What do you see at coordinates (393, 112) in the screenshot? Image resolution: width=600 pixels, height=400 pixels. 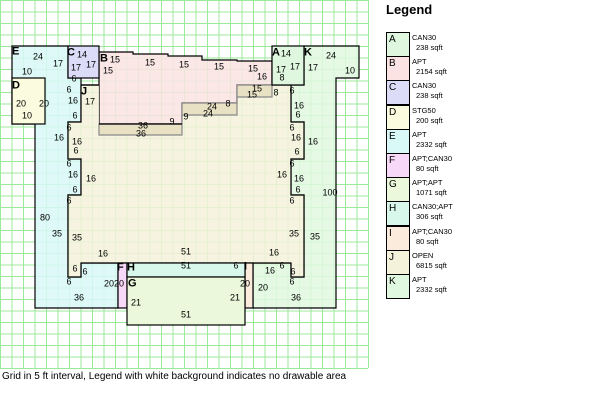 I see `legend-letter: D` at bounding box center [393, 112].